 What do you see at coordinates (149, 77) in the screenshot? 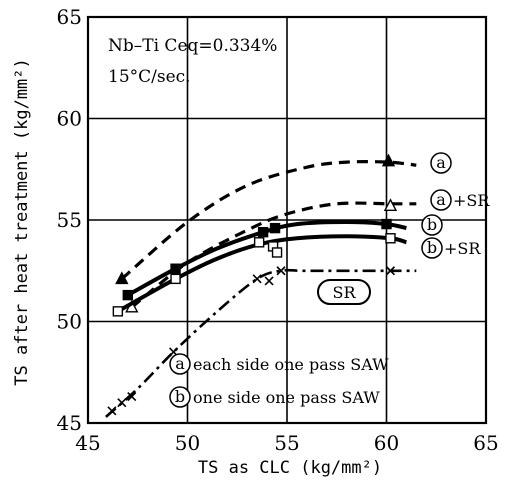
I see `cooling-annotation: 15°C/sec.` at bounding box center [149, 77].